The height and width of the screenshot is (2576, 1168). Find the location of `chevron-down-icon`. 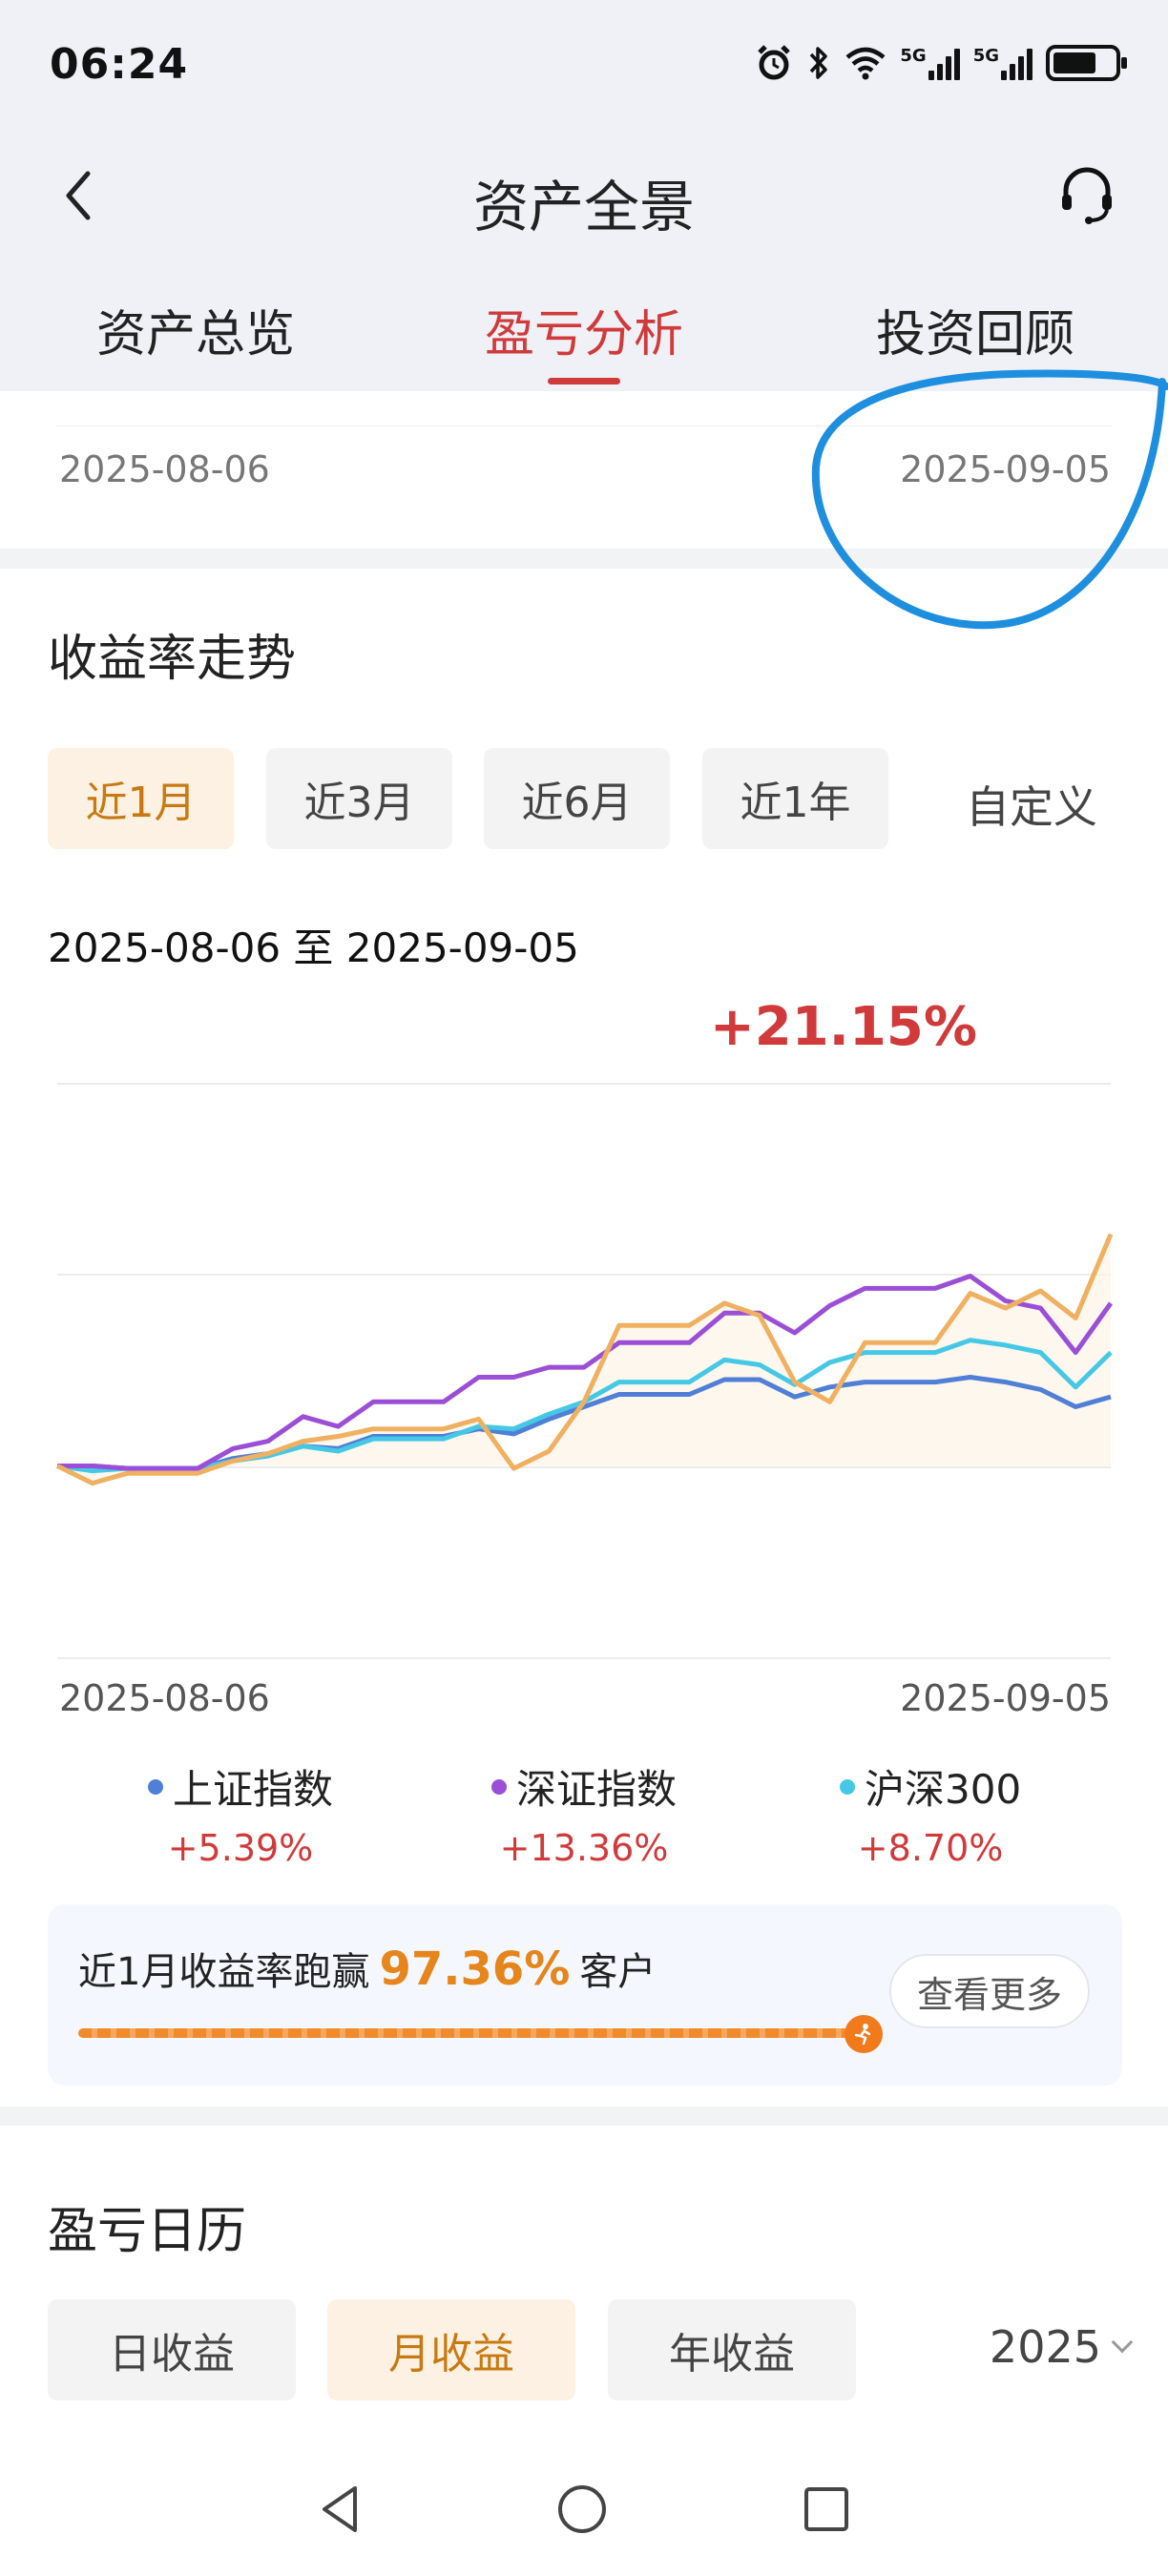

chevron-down-icon is located at coordinates (1122, 2342).